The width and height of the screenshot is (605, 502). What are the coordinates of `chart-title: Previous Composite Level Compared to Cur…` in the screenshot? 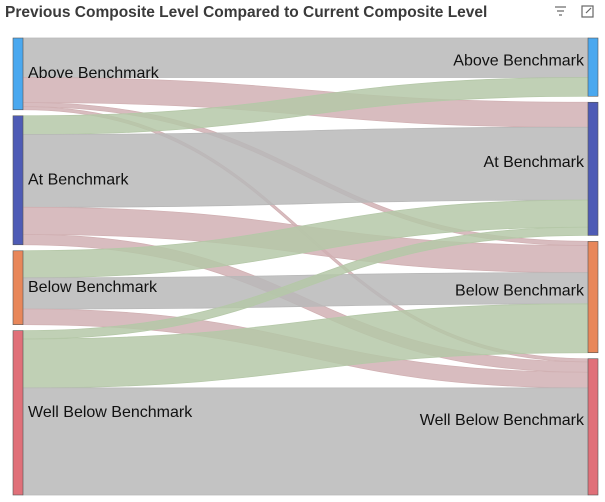 It's located at (246, 12).